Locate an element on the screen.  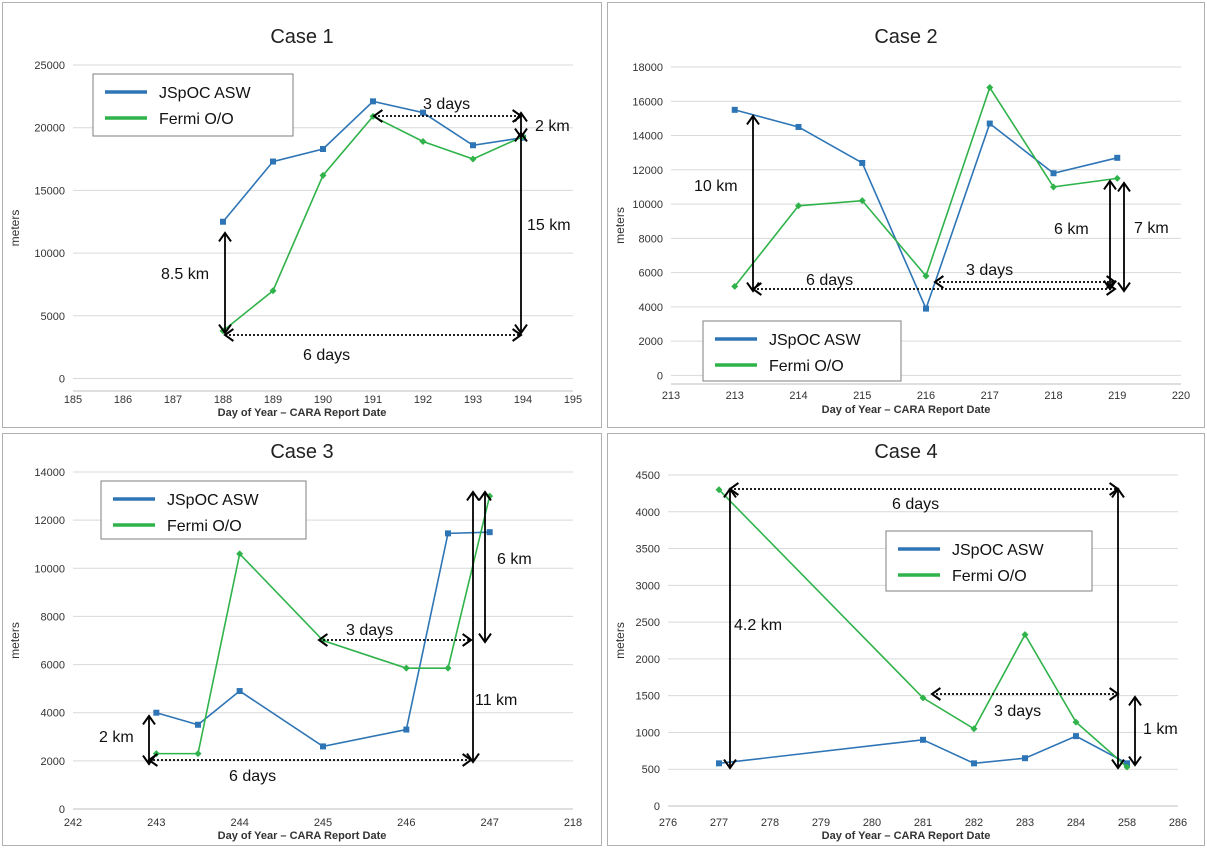
x-tick-label: 276 is located at coordinates (668, 823).